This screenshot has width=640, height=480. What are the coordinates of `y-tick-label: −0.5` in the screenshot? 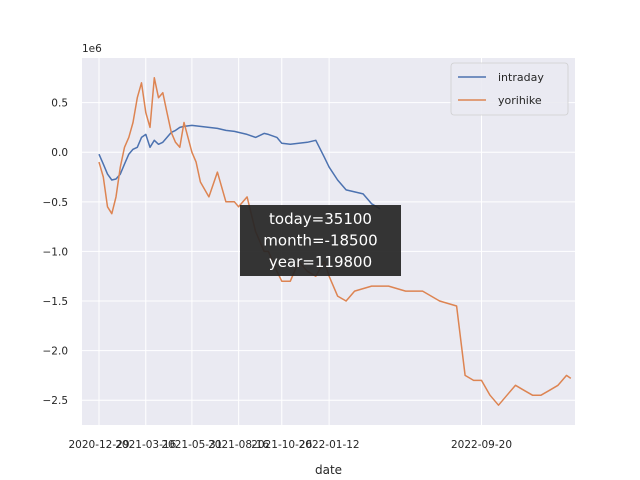 It's located at (56, 203).